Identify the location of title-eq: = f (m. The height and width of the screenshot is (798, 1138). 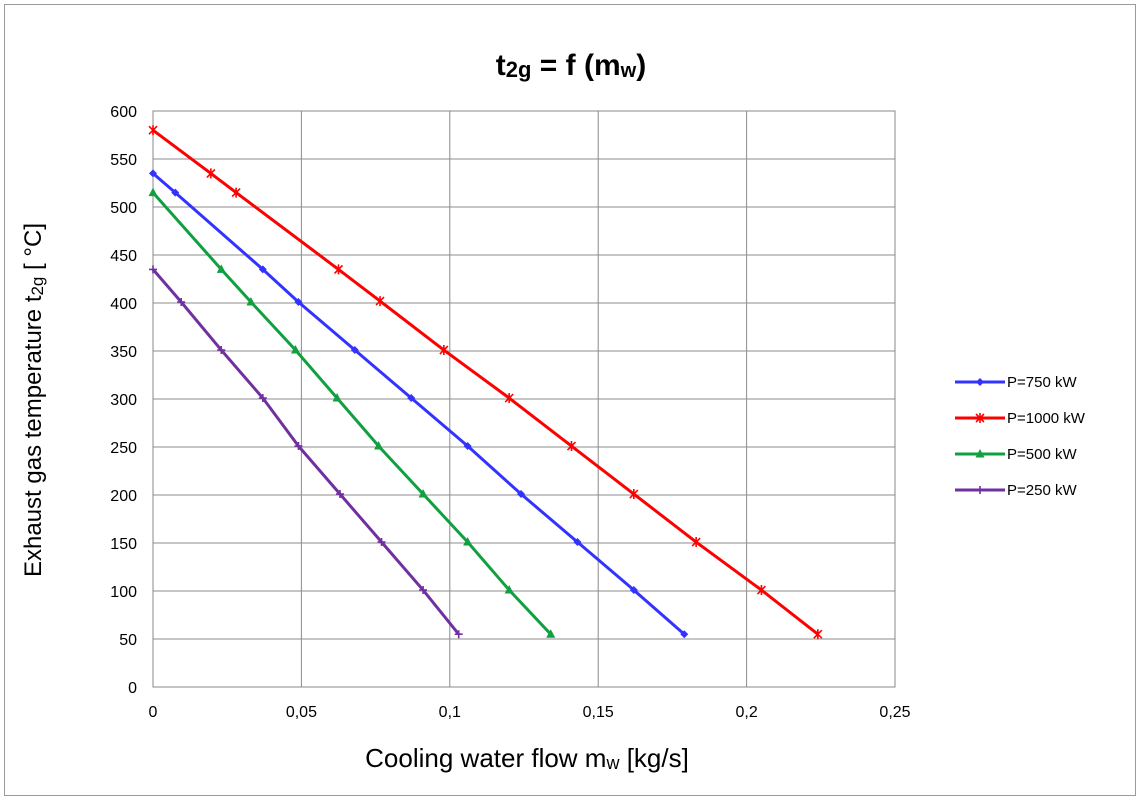
(575, 65).